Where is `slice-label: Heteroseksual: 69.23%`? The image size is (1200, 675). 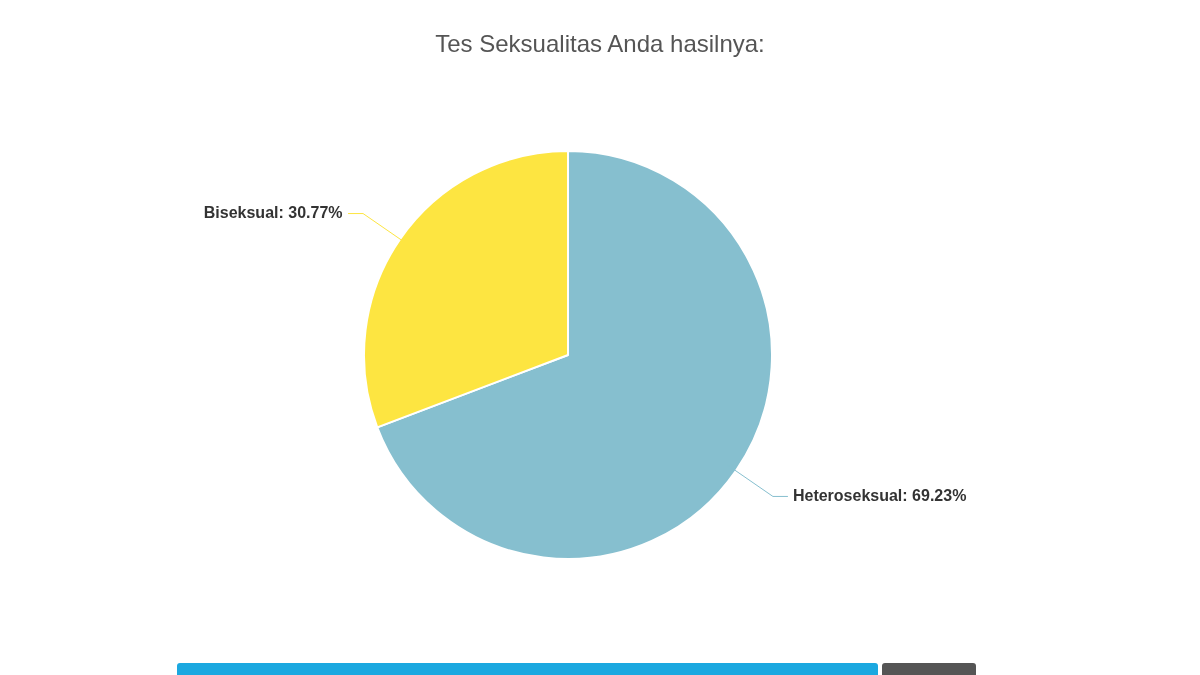 slice-label: Heteroseksual: 69.23% is located at coordinates (879, 495).